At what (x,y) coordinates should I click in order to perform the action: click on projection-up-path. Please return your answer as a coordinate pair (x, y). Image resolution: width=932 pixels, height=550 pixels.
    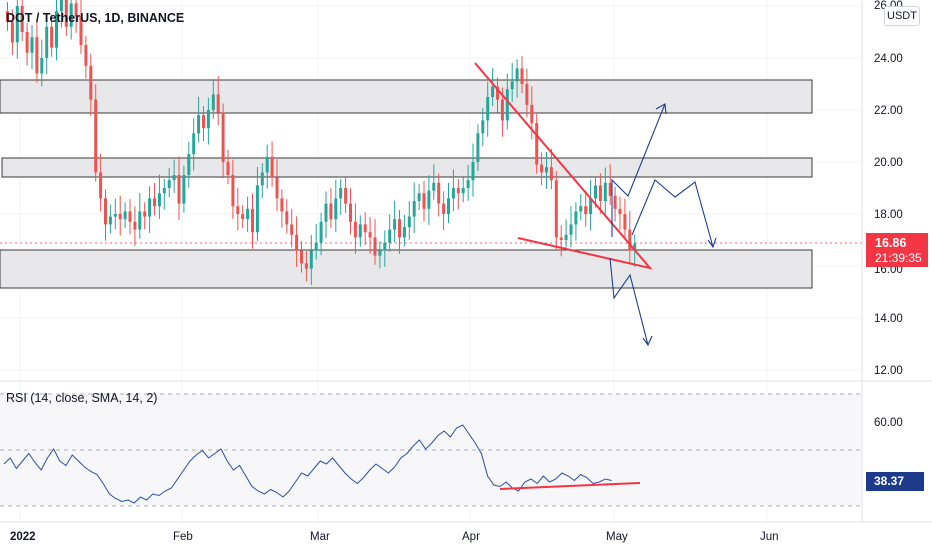
    Looking at the image, I should click on (638, 170).